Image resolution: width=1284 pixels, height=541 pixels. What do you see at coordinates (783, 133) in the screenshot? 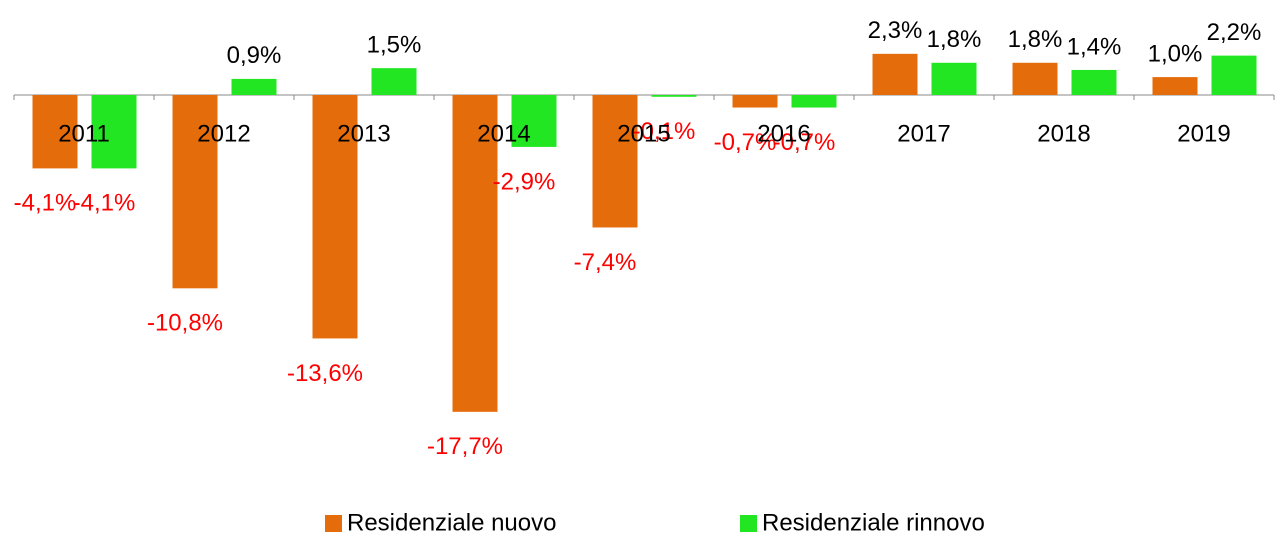
I see `x-tick-label: 2016` at bounding box center [783, 133].